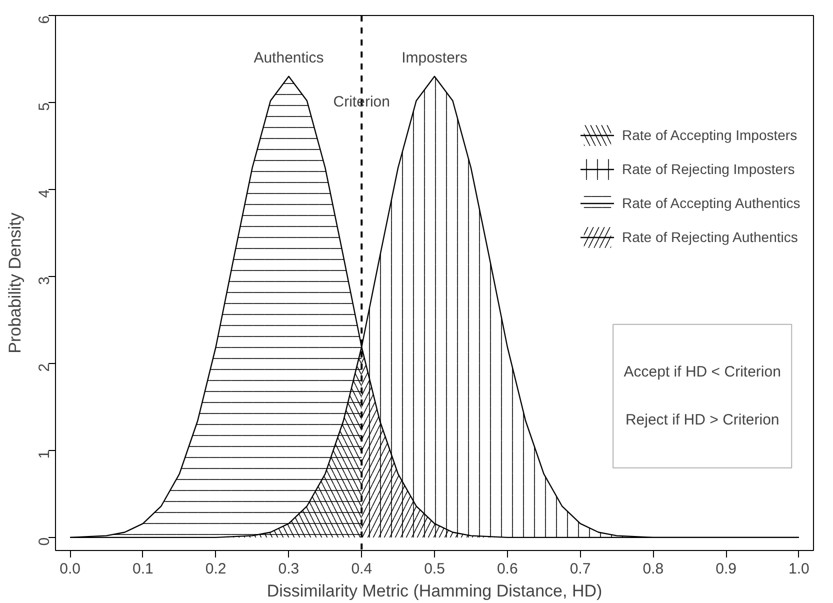 The height and width of the screenshot is (603, 833). I want to click on y-tick-label: 1, so click(44, 454).